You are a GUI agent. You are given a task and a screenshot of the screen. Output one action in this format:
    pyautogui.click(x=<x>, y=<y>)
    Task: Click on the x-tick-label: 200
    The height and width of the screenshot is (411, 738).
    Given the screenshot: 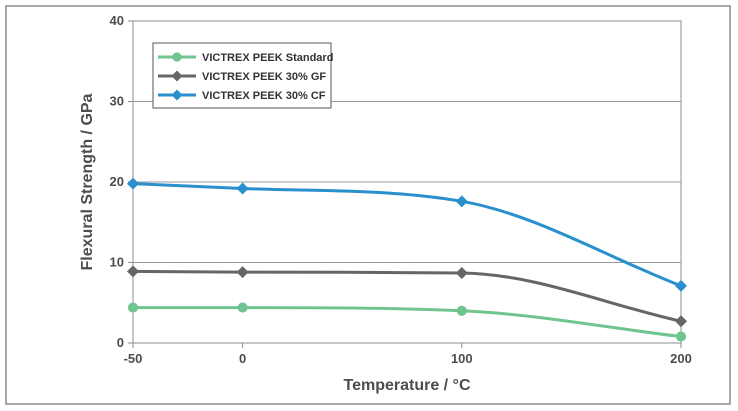 What is the action you would take?
    pyautogui.click(x=681, y=358)
    